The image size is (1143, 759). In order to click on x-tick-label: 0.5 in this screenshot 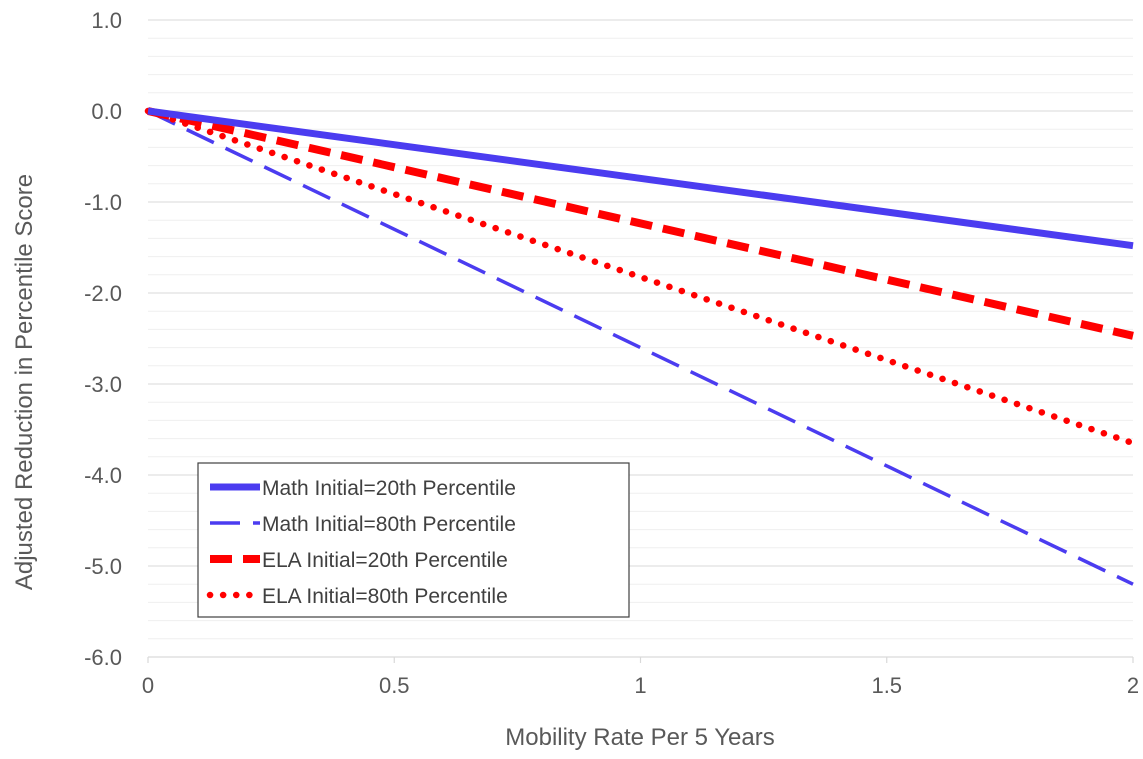, I will do `click(394, 685)`.